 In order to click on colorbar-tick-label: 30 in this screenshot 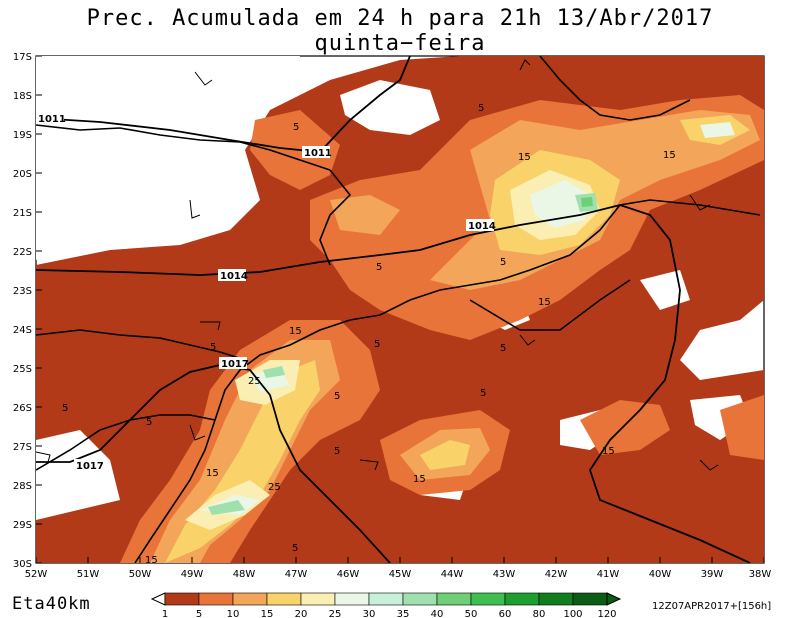, I will do `click(369, 613)`.